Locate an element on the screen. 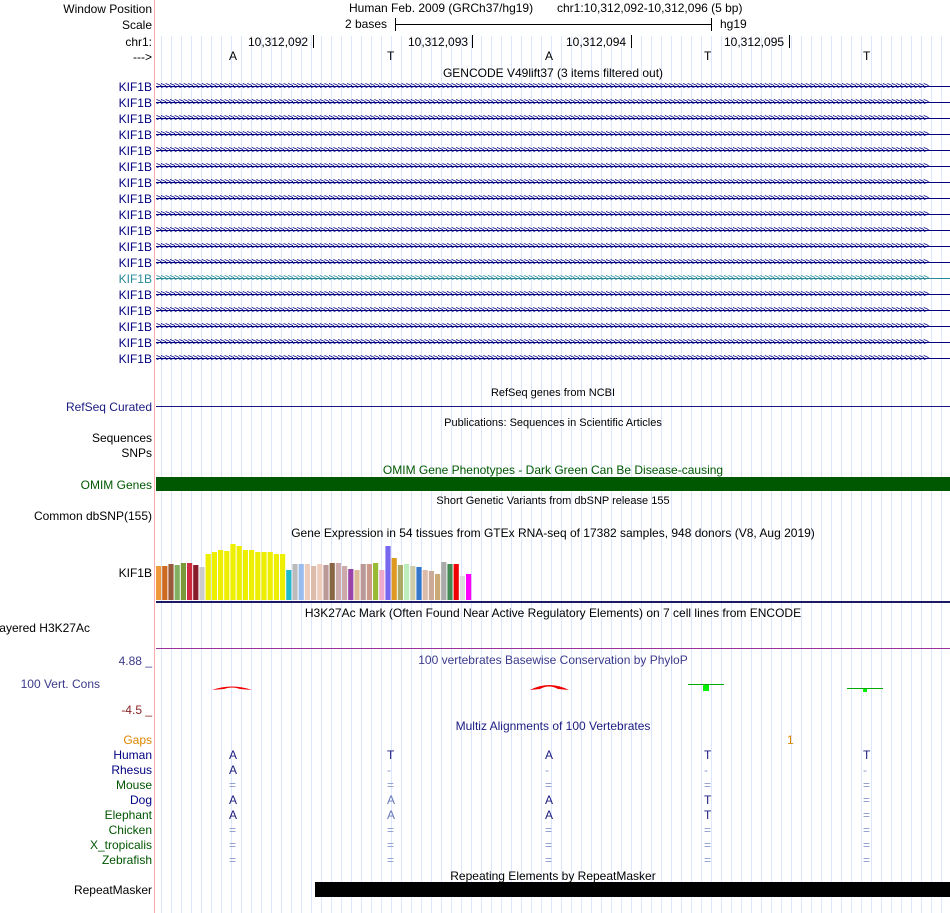  dbsnp-label: Common dbSNP(155) is located at coordinates (92, 516).